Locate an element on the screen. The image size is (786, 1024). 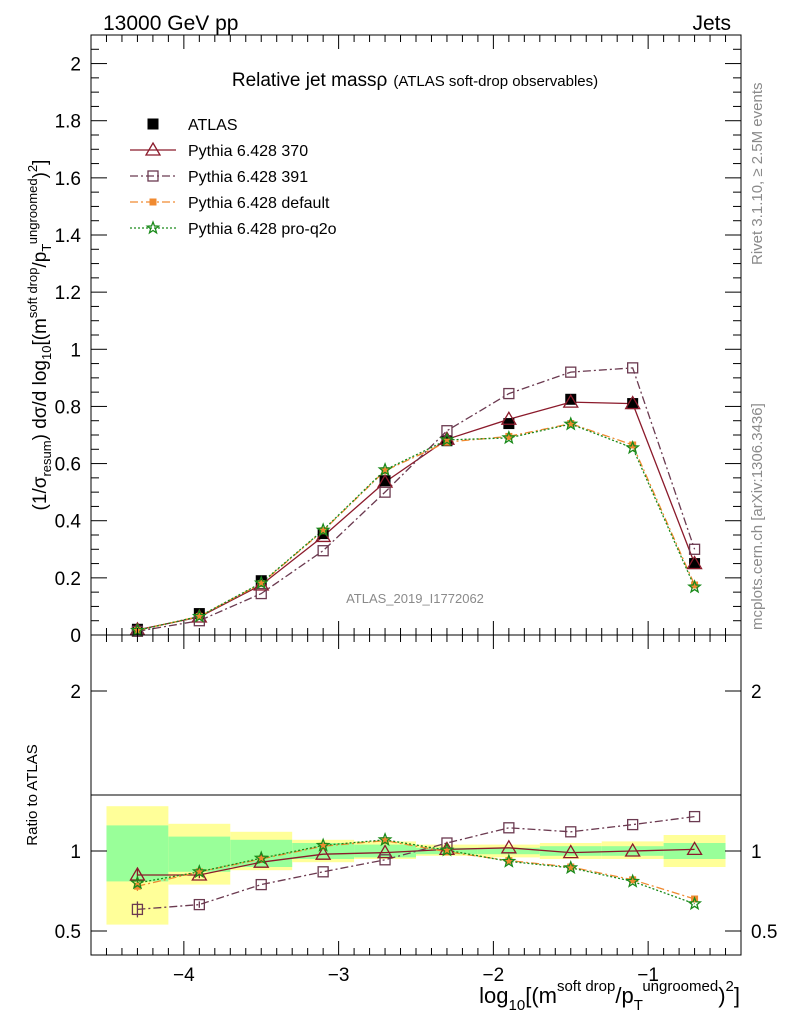
y-tick-label-right: 0.5 is located at coordinates (764, 932).